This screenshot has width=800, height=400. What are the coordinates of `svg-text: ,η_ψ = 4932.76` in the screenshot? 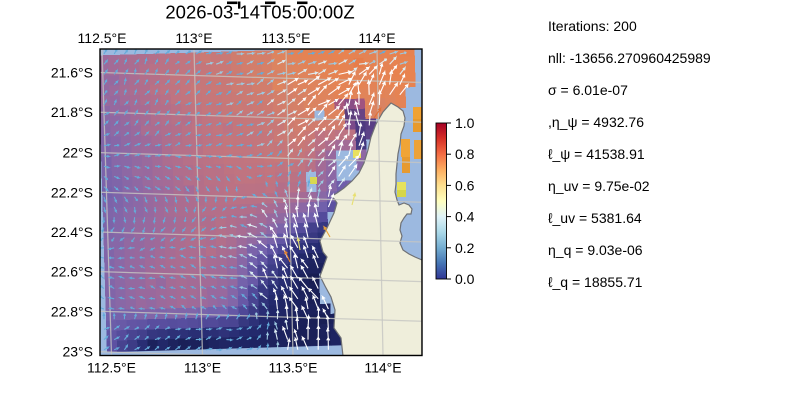 It's located at (596, 122).